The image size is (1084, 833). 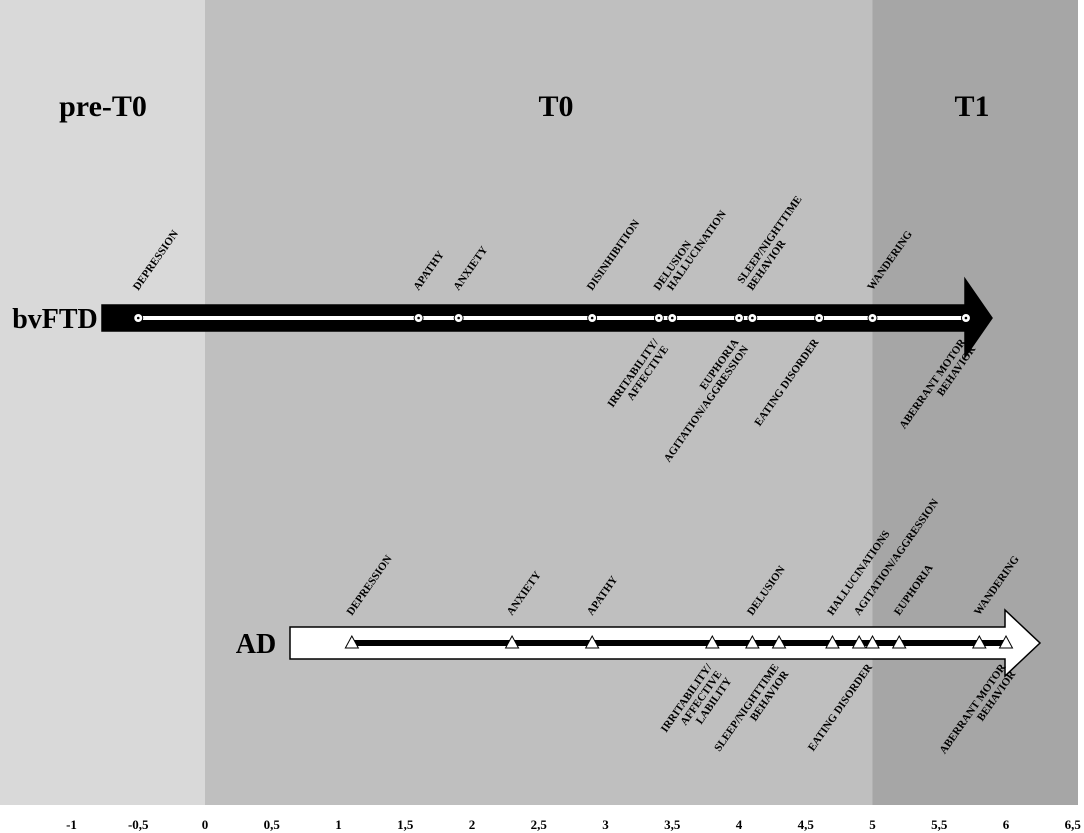 What do you see at coordinates (524, 106) in the screenshot?
I see `phase-labels: pre-T0 T0 T1` at bounding box center [524, 106].